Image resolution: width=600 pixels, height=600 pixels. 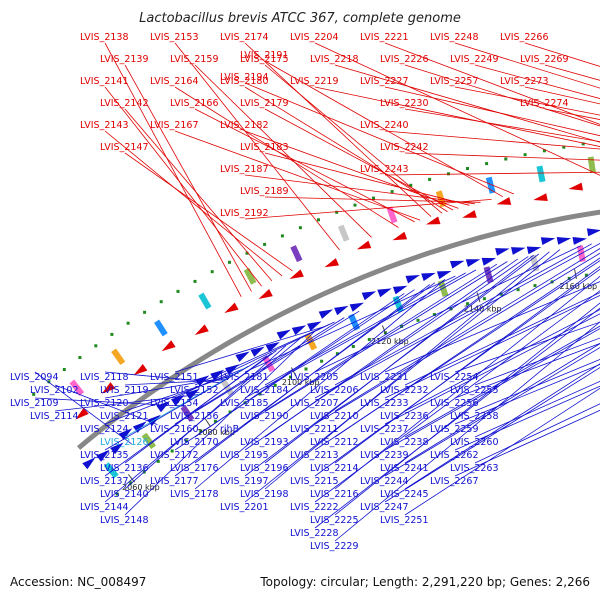 I want to click on gene-label: LVIS_2178, so click(x=194, y=494).